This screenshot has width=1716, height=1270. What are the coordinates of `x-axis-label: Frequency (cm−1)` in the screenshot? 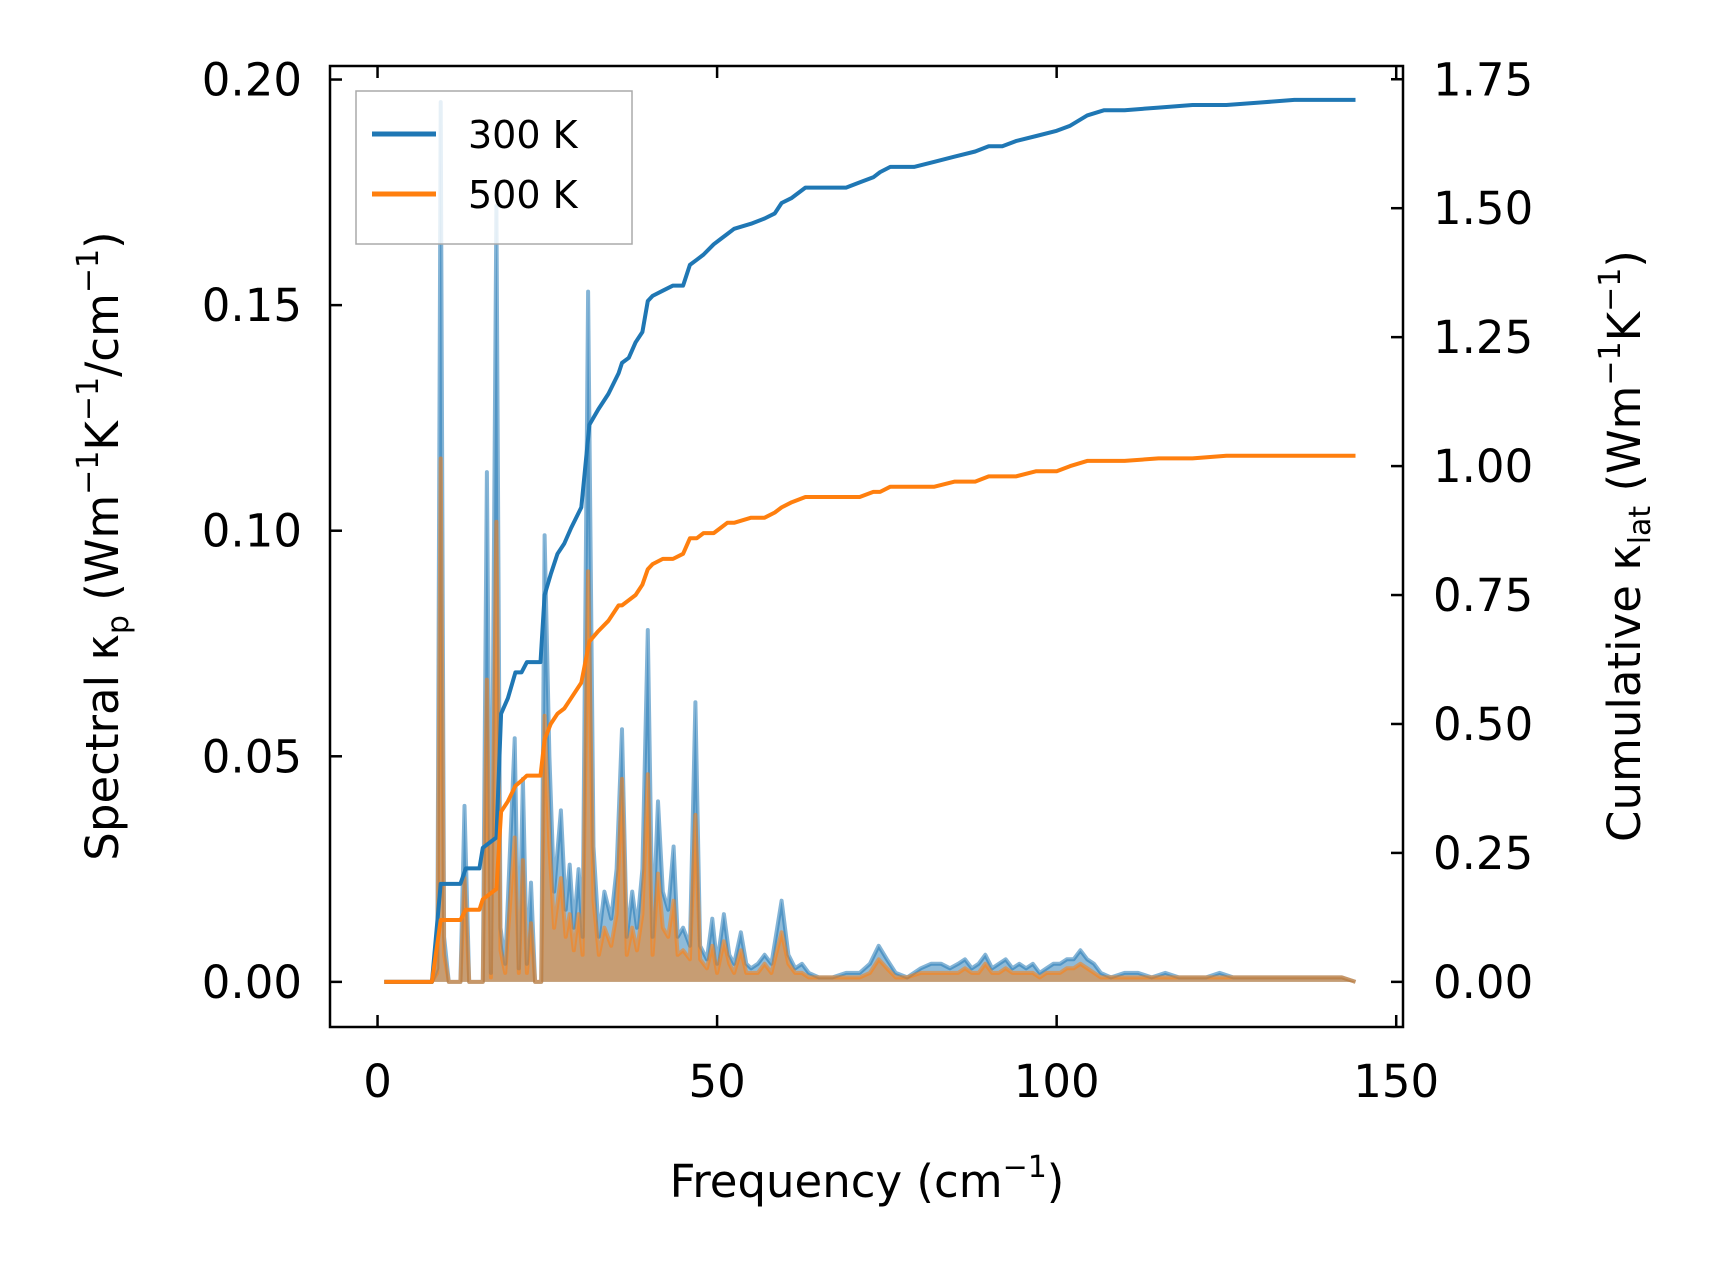 It's located at (867, 1179).